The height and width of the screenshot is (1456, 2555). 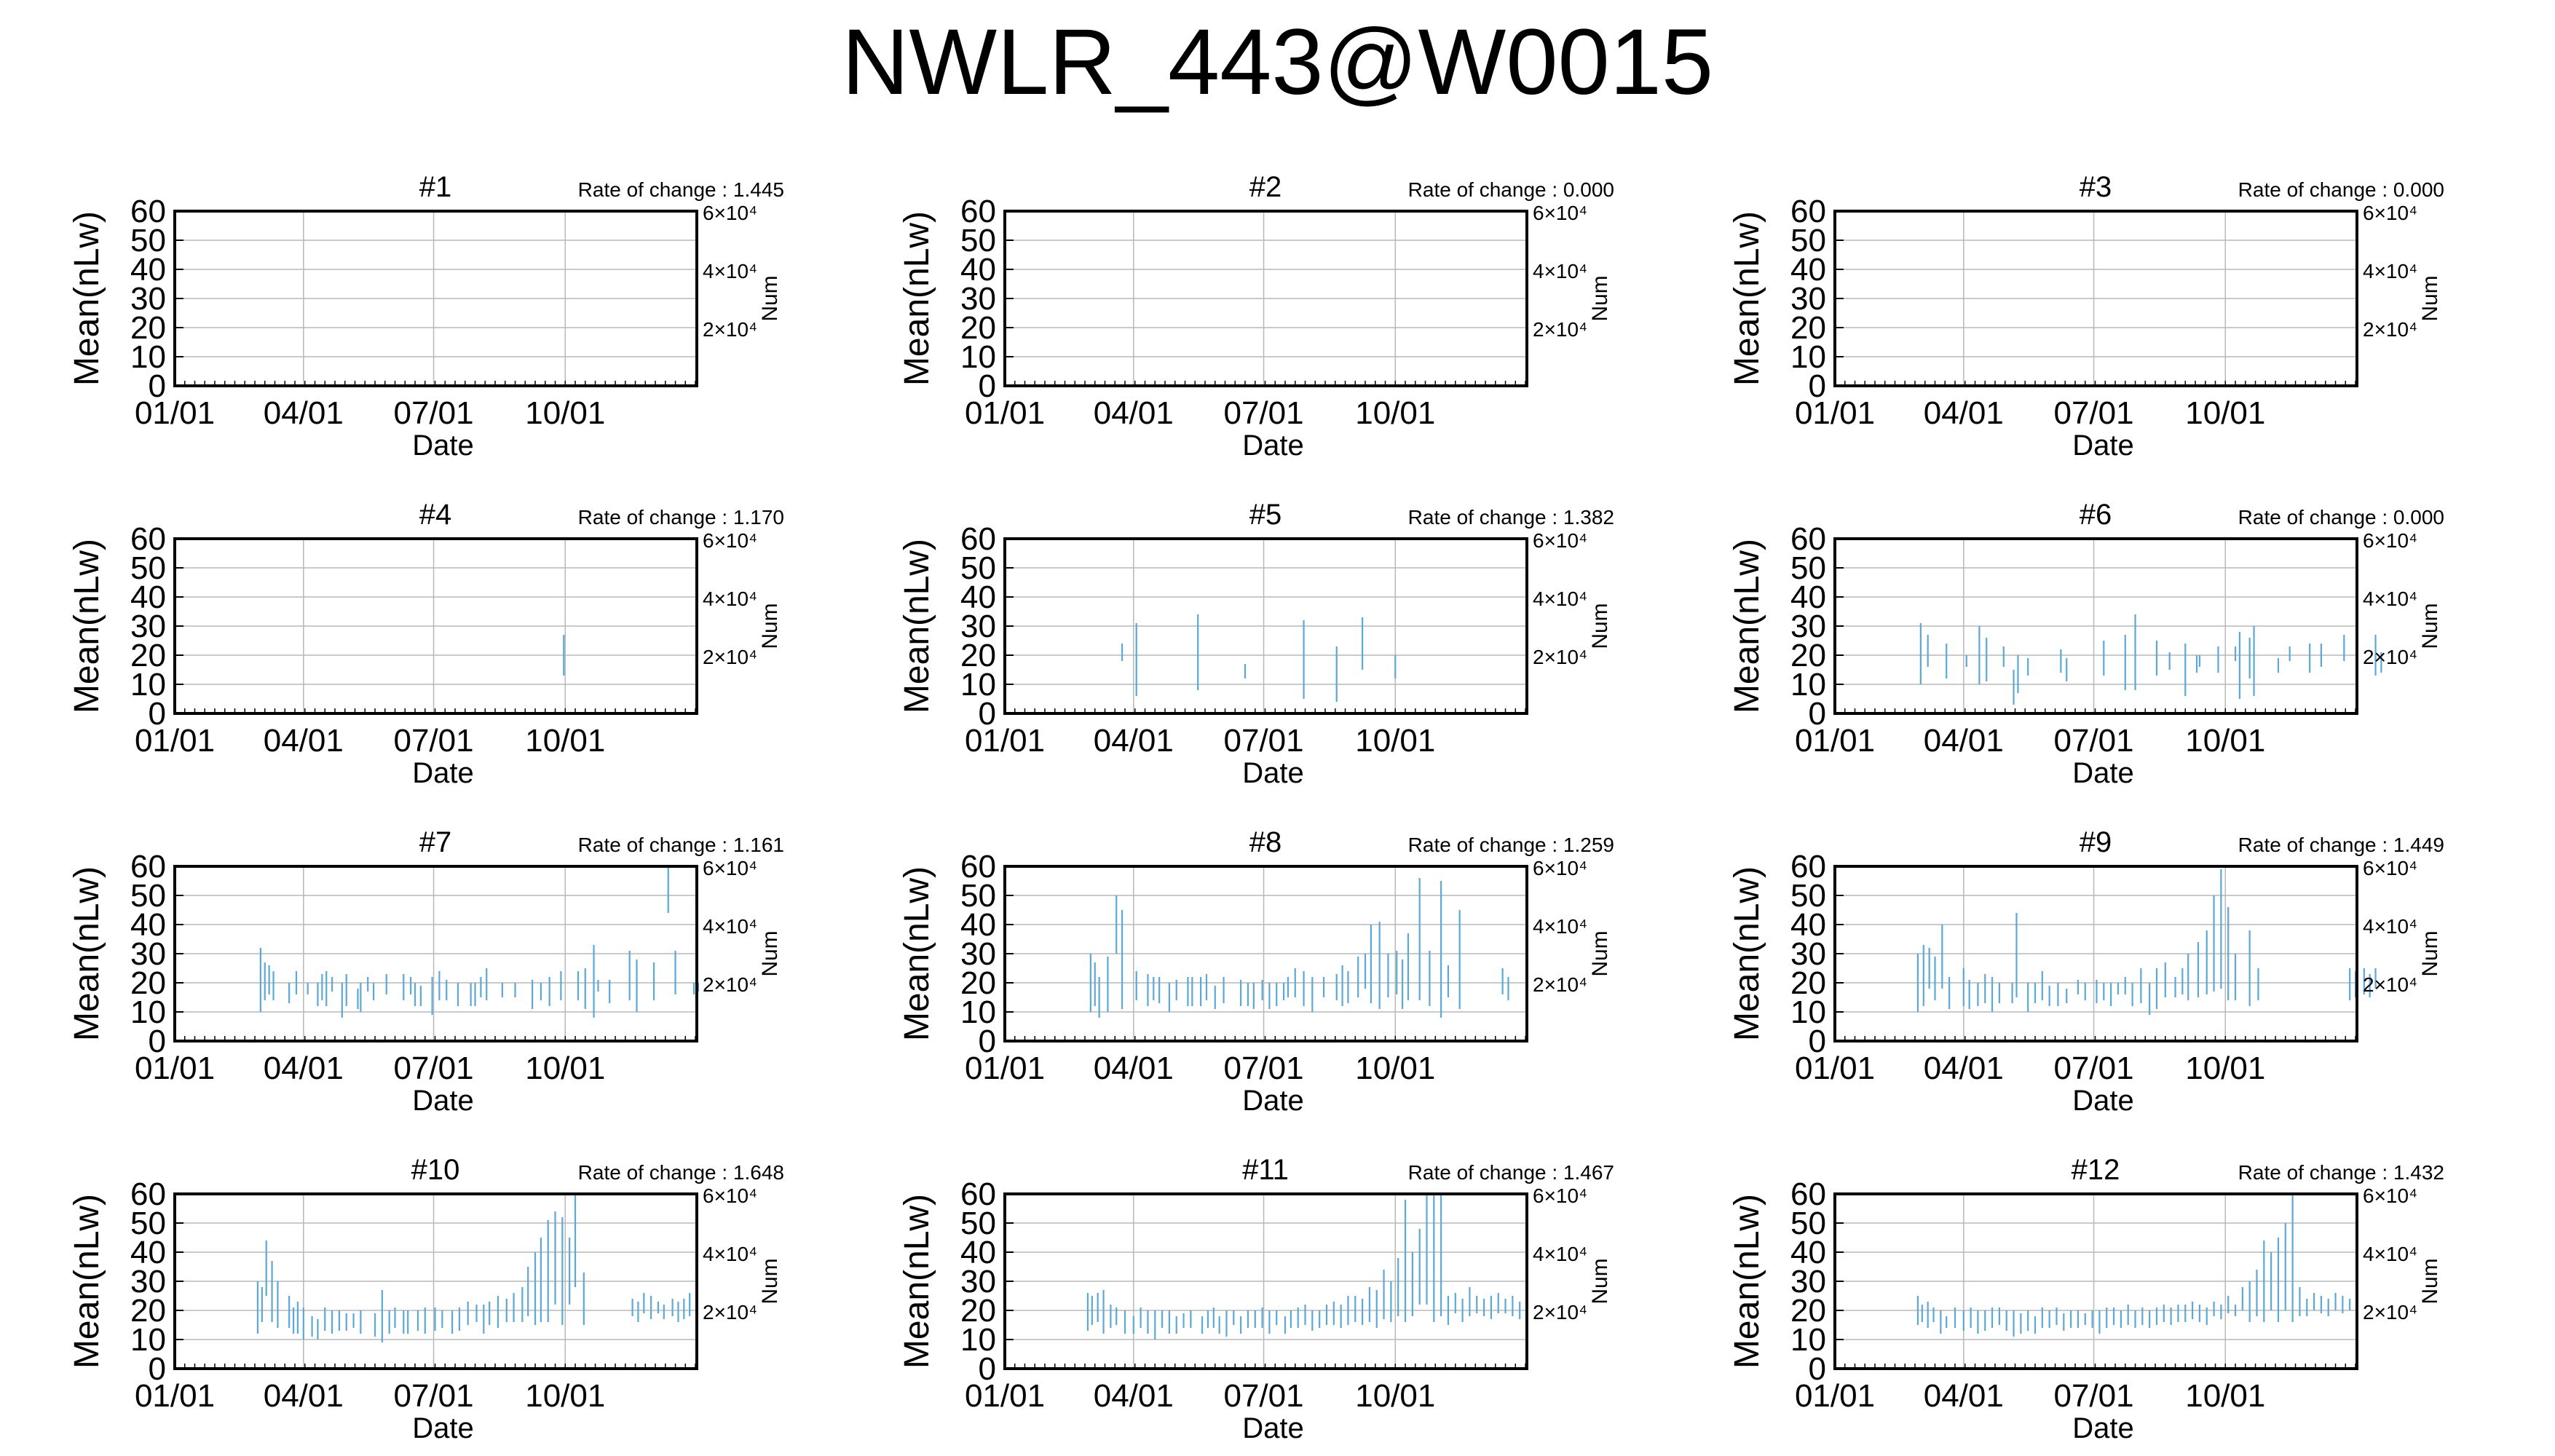 I want to click on rate-of-change: Rate of change : 1.445, so click(x=681, y=189).